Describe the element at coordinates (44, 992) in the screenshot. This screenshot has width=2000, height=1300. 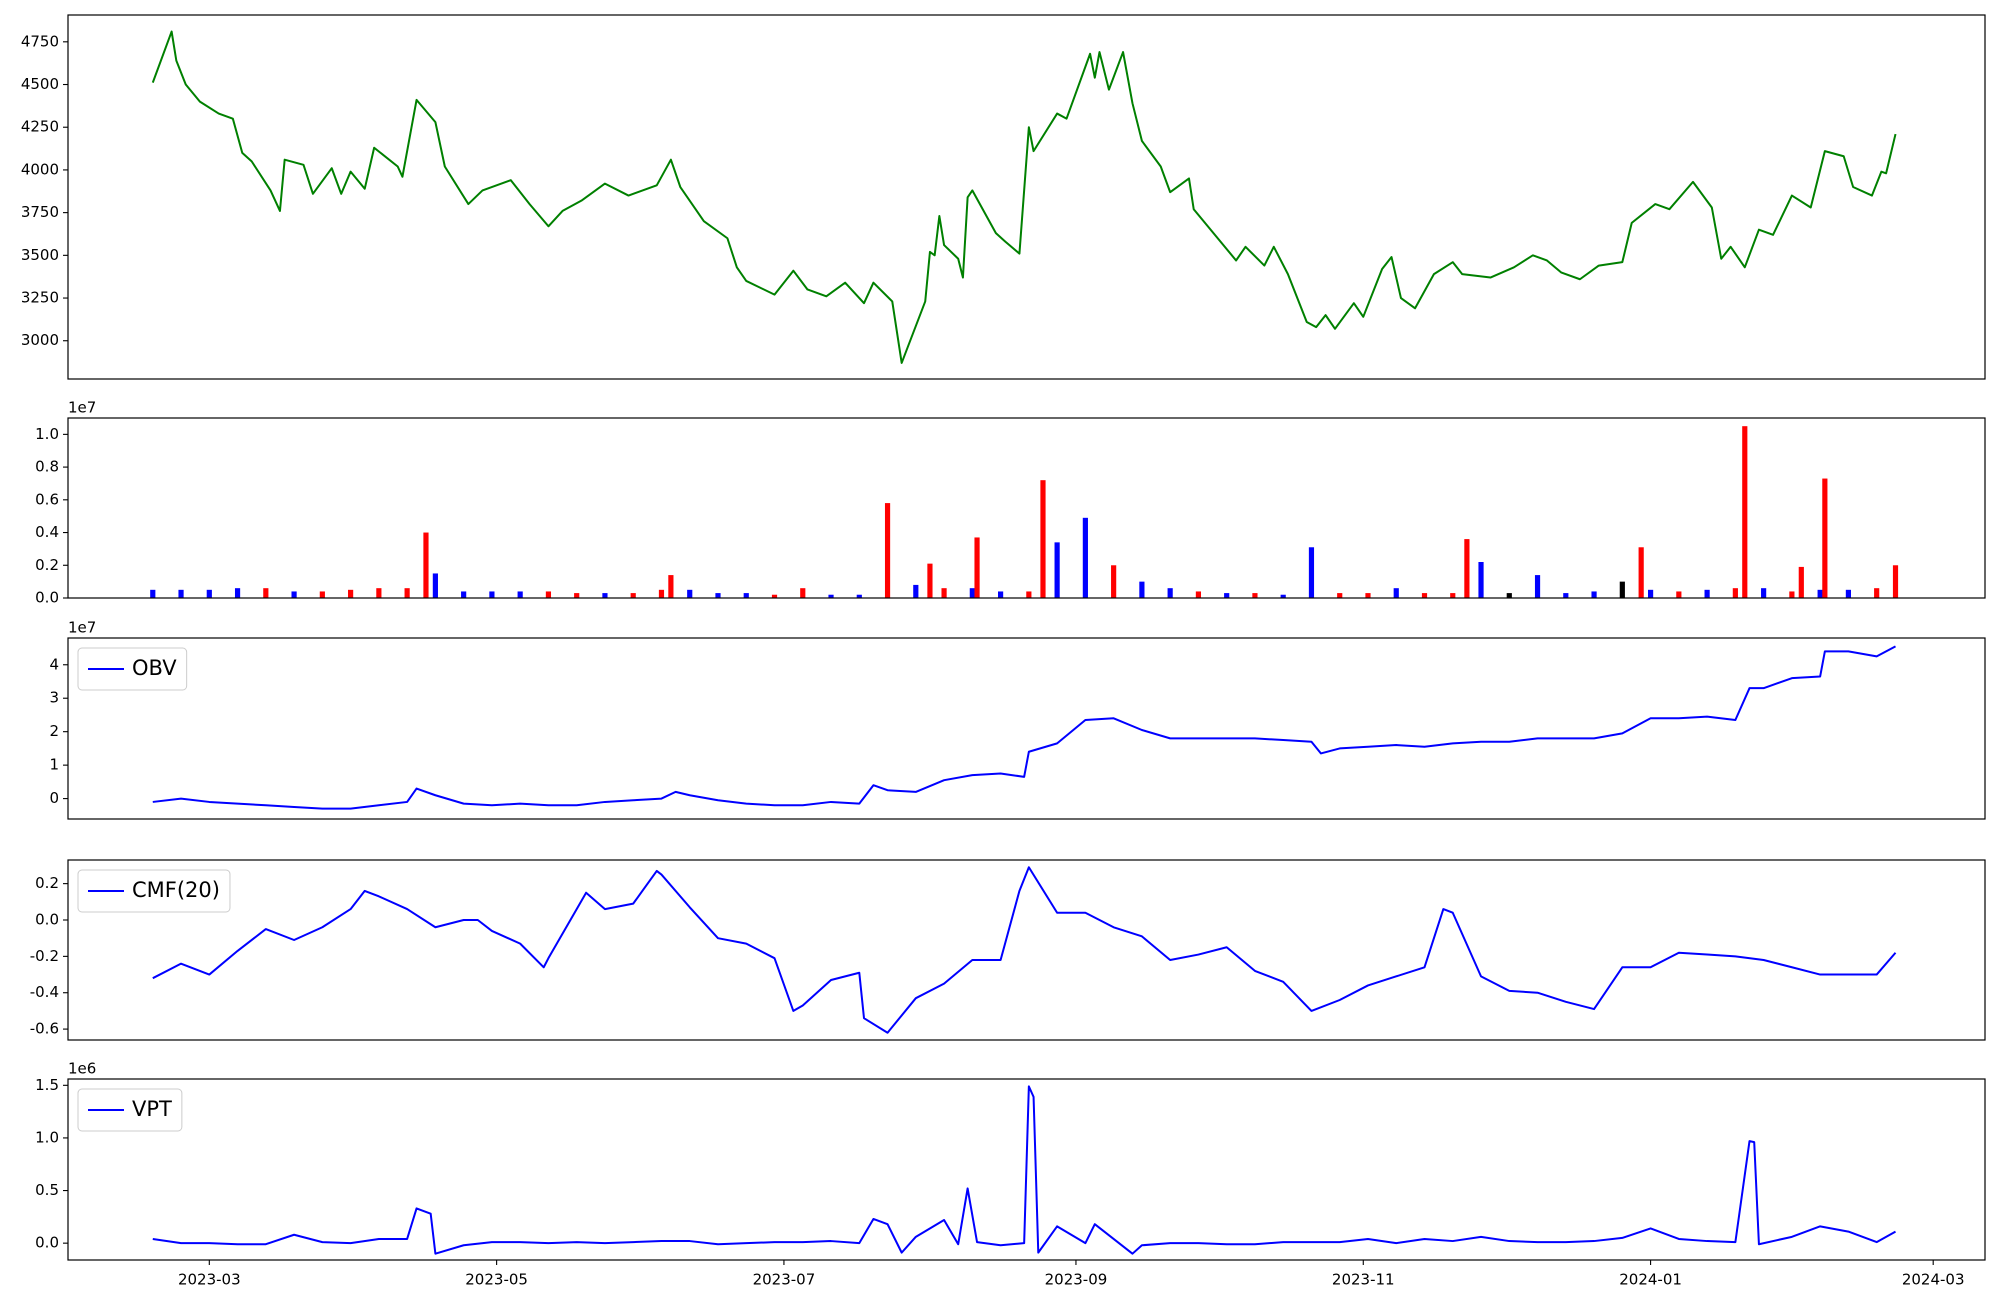
I see `y-tick-label: -0.4` at that location.